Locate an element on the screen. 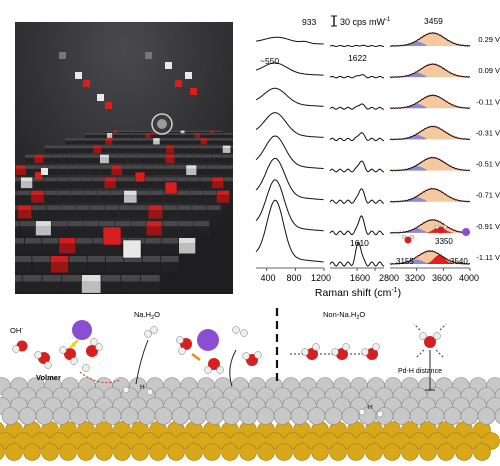 This screenshot has height=466, width=500. tick-label: 4000 is located at coordinates (469, 278).